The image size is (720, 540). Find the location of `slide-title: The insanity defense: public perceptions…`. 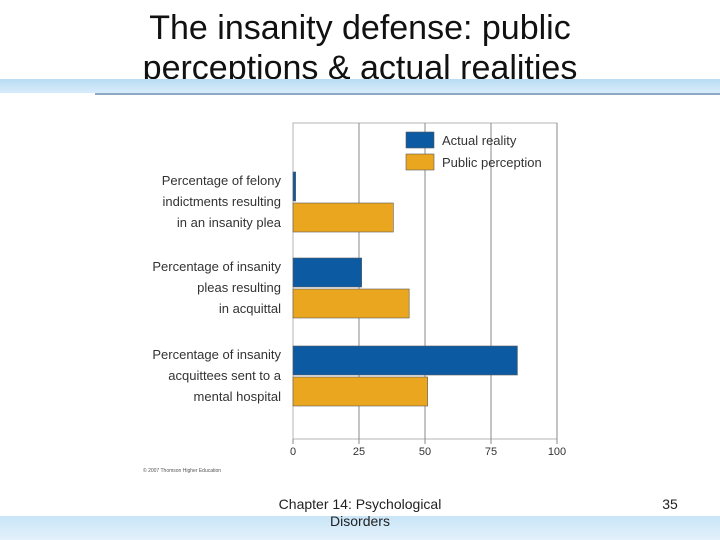

slide-title: The insanity defense: public perceptions… is located at coordinates (360, 48).